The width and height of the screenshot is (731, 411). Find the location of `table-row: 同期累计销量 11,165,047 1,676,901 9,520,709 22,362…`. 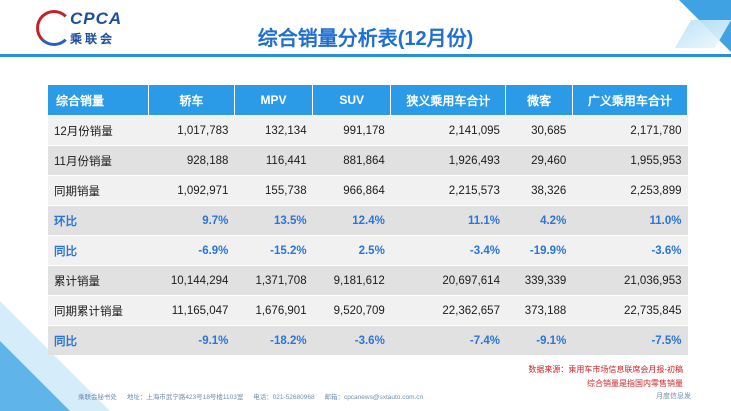

table-row: 同期累计销量 11,165,047 1,676,901 9,520,709 22,362… is located at coordinates (368, 310).